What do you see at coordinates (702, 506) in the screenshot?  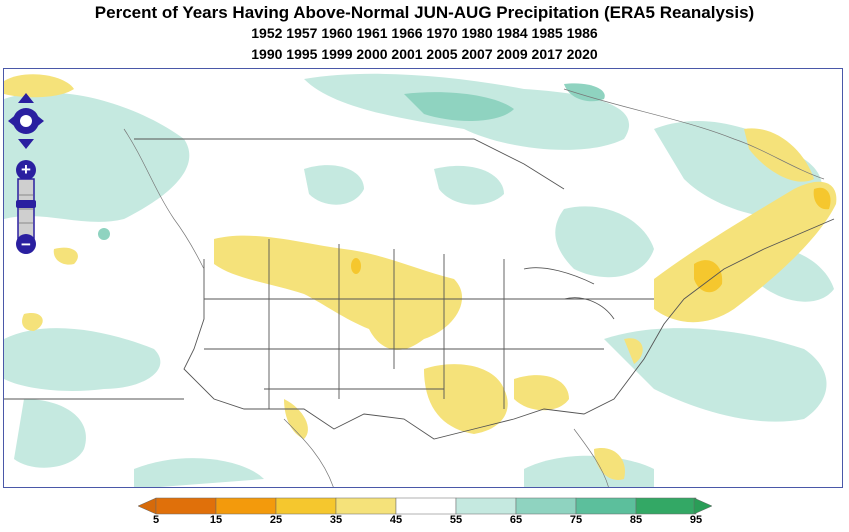 I see `colorbar-right-arrow` at bounding box center [702, 506].